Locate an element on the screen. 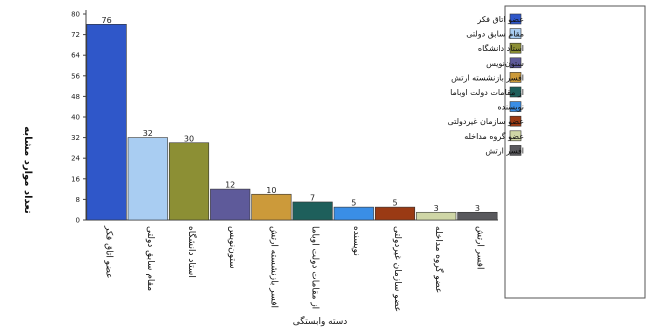  y-tick-label: 8 is located at coordinates (78, 200).